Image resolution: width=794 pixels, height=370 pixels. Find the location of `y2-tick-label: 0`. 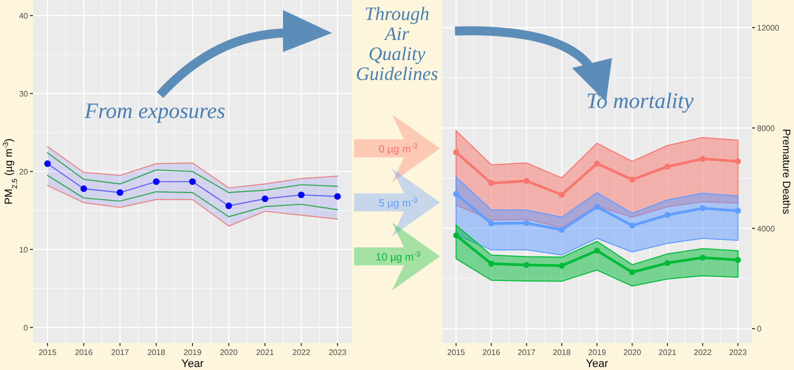

y2-tick-label: 0 is located at coordinates (759, 329).